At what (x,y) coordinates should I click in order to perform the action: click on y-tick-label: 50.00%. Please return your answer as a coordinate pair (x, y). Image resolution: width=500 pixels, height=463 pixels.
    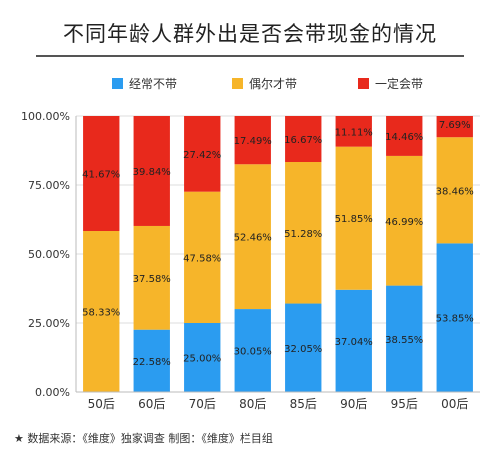
    Looking at the image, I should click on (49, 254).